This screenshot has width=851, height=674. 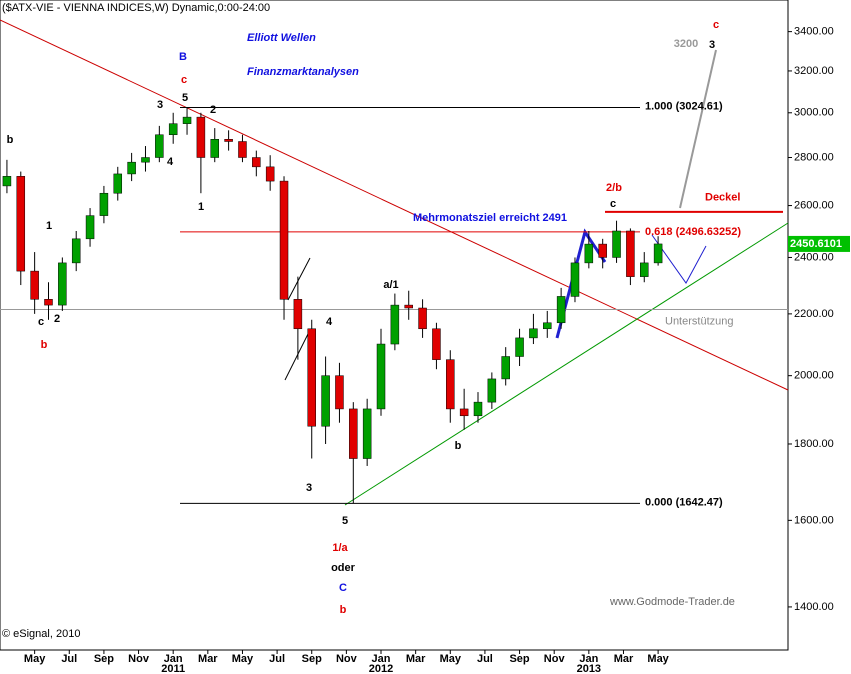 What do you see at coordinates (814, 314) in the screenshot?
I see `y-tick-label: 2200.00` at bounding box center [814, 314].